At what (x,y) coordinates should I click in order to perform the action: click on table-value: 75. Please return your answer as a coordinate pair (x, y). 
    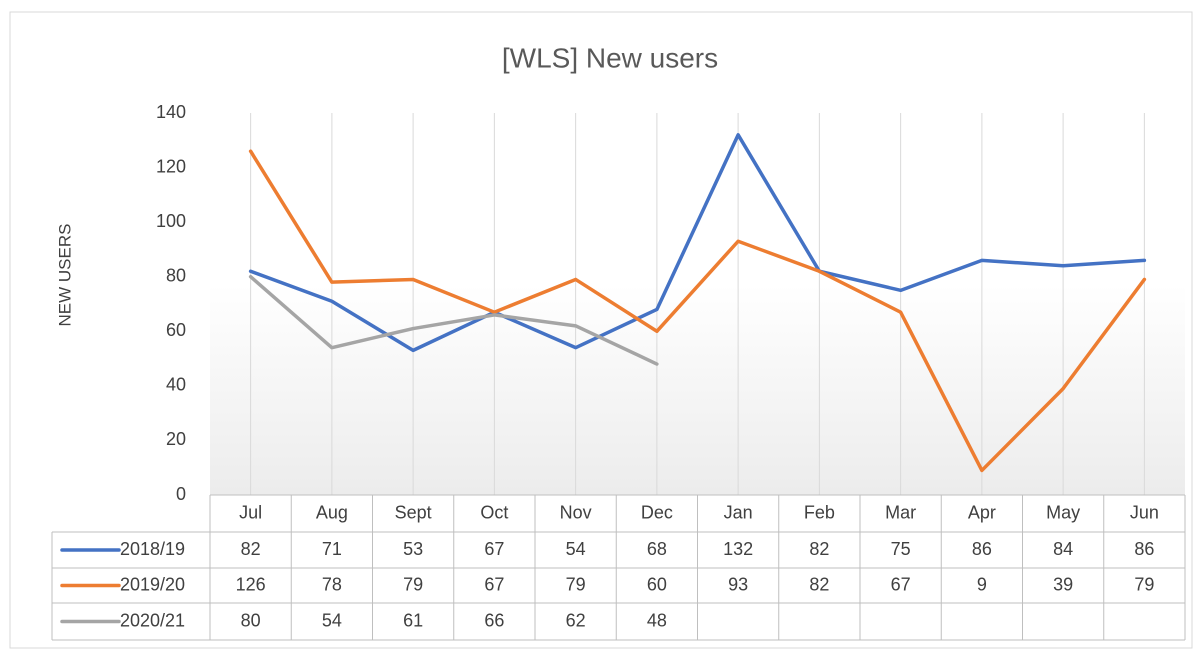
    Looking at the image, I should click on (901, 549).